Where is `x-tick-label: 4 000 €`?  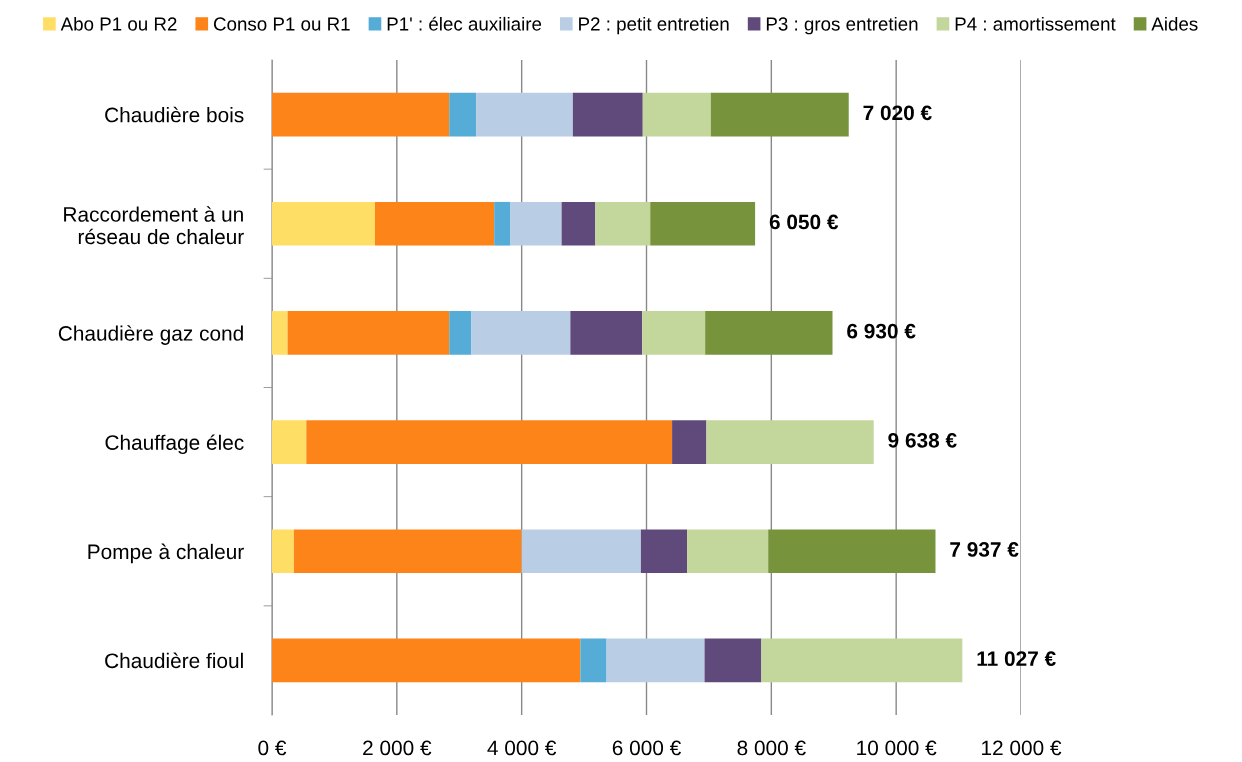 x-tick-label: 4 000 € is located at coordinates (522, 748).